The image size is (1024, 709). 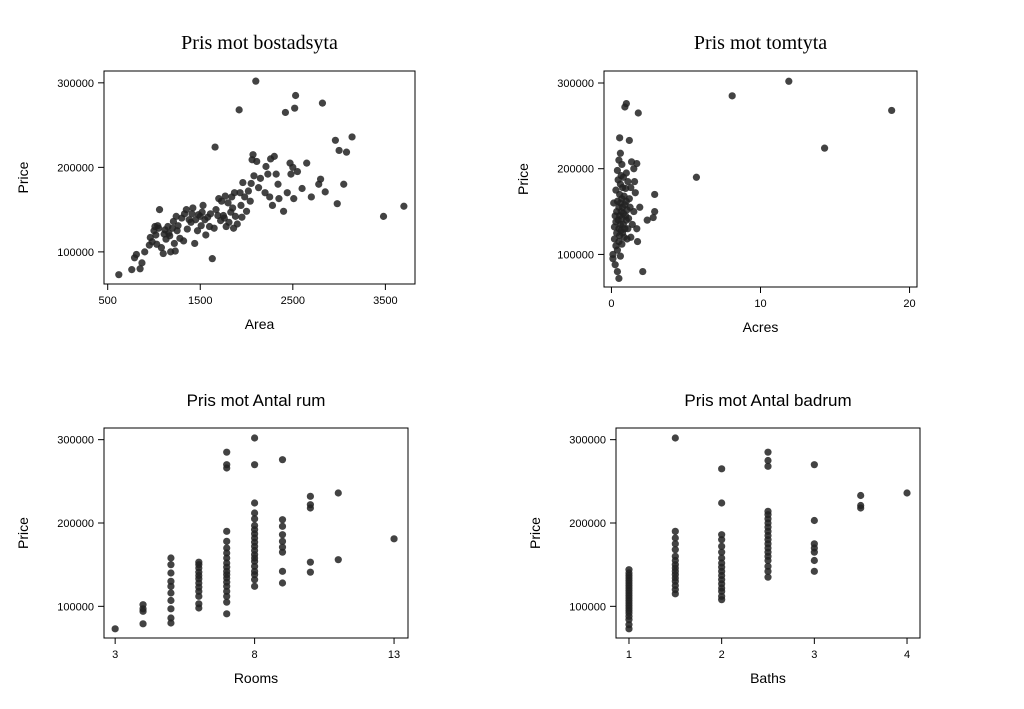 What do you see at coordinates (761, 327) in the screenshot?
I see `x-axis-label: Acres` at bounding box center [761, 327].